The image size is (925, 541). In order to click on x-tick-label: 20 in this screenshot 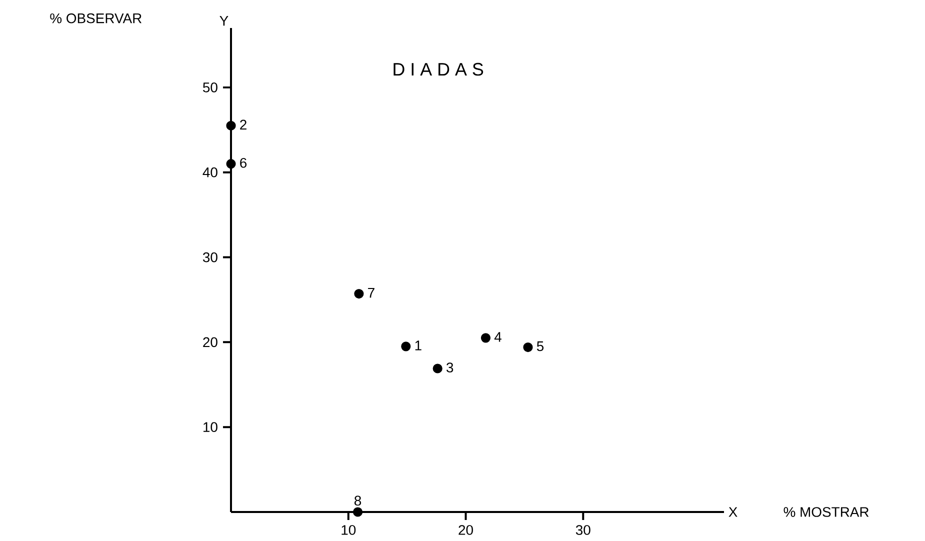, I will do `click(465, 530)`.